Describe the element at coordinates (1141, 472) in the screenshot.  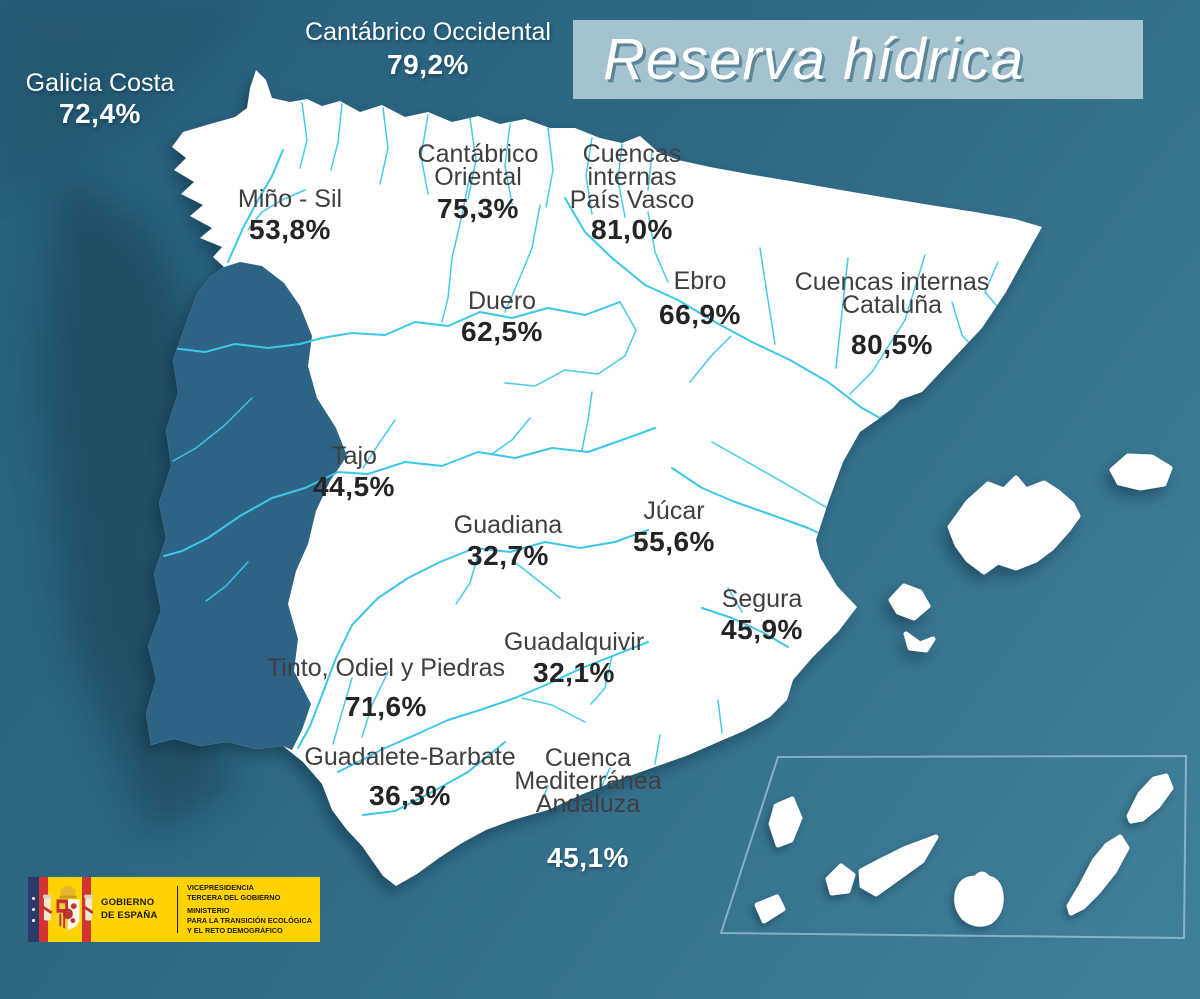
I see `menorca-island` at that location.